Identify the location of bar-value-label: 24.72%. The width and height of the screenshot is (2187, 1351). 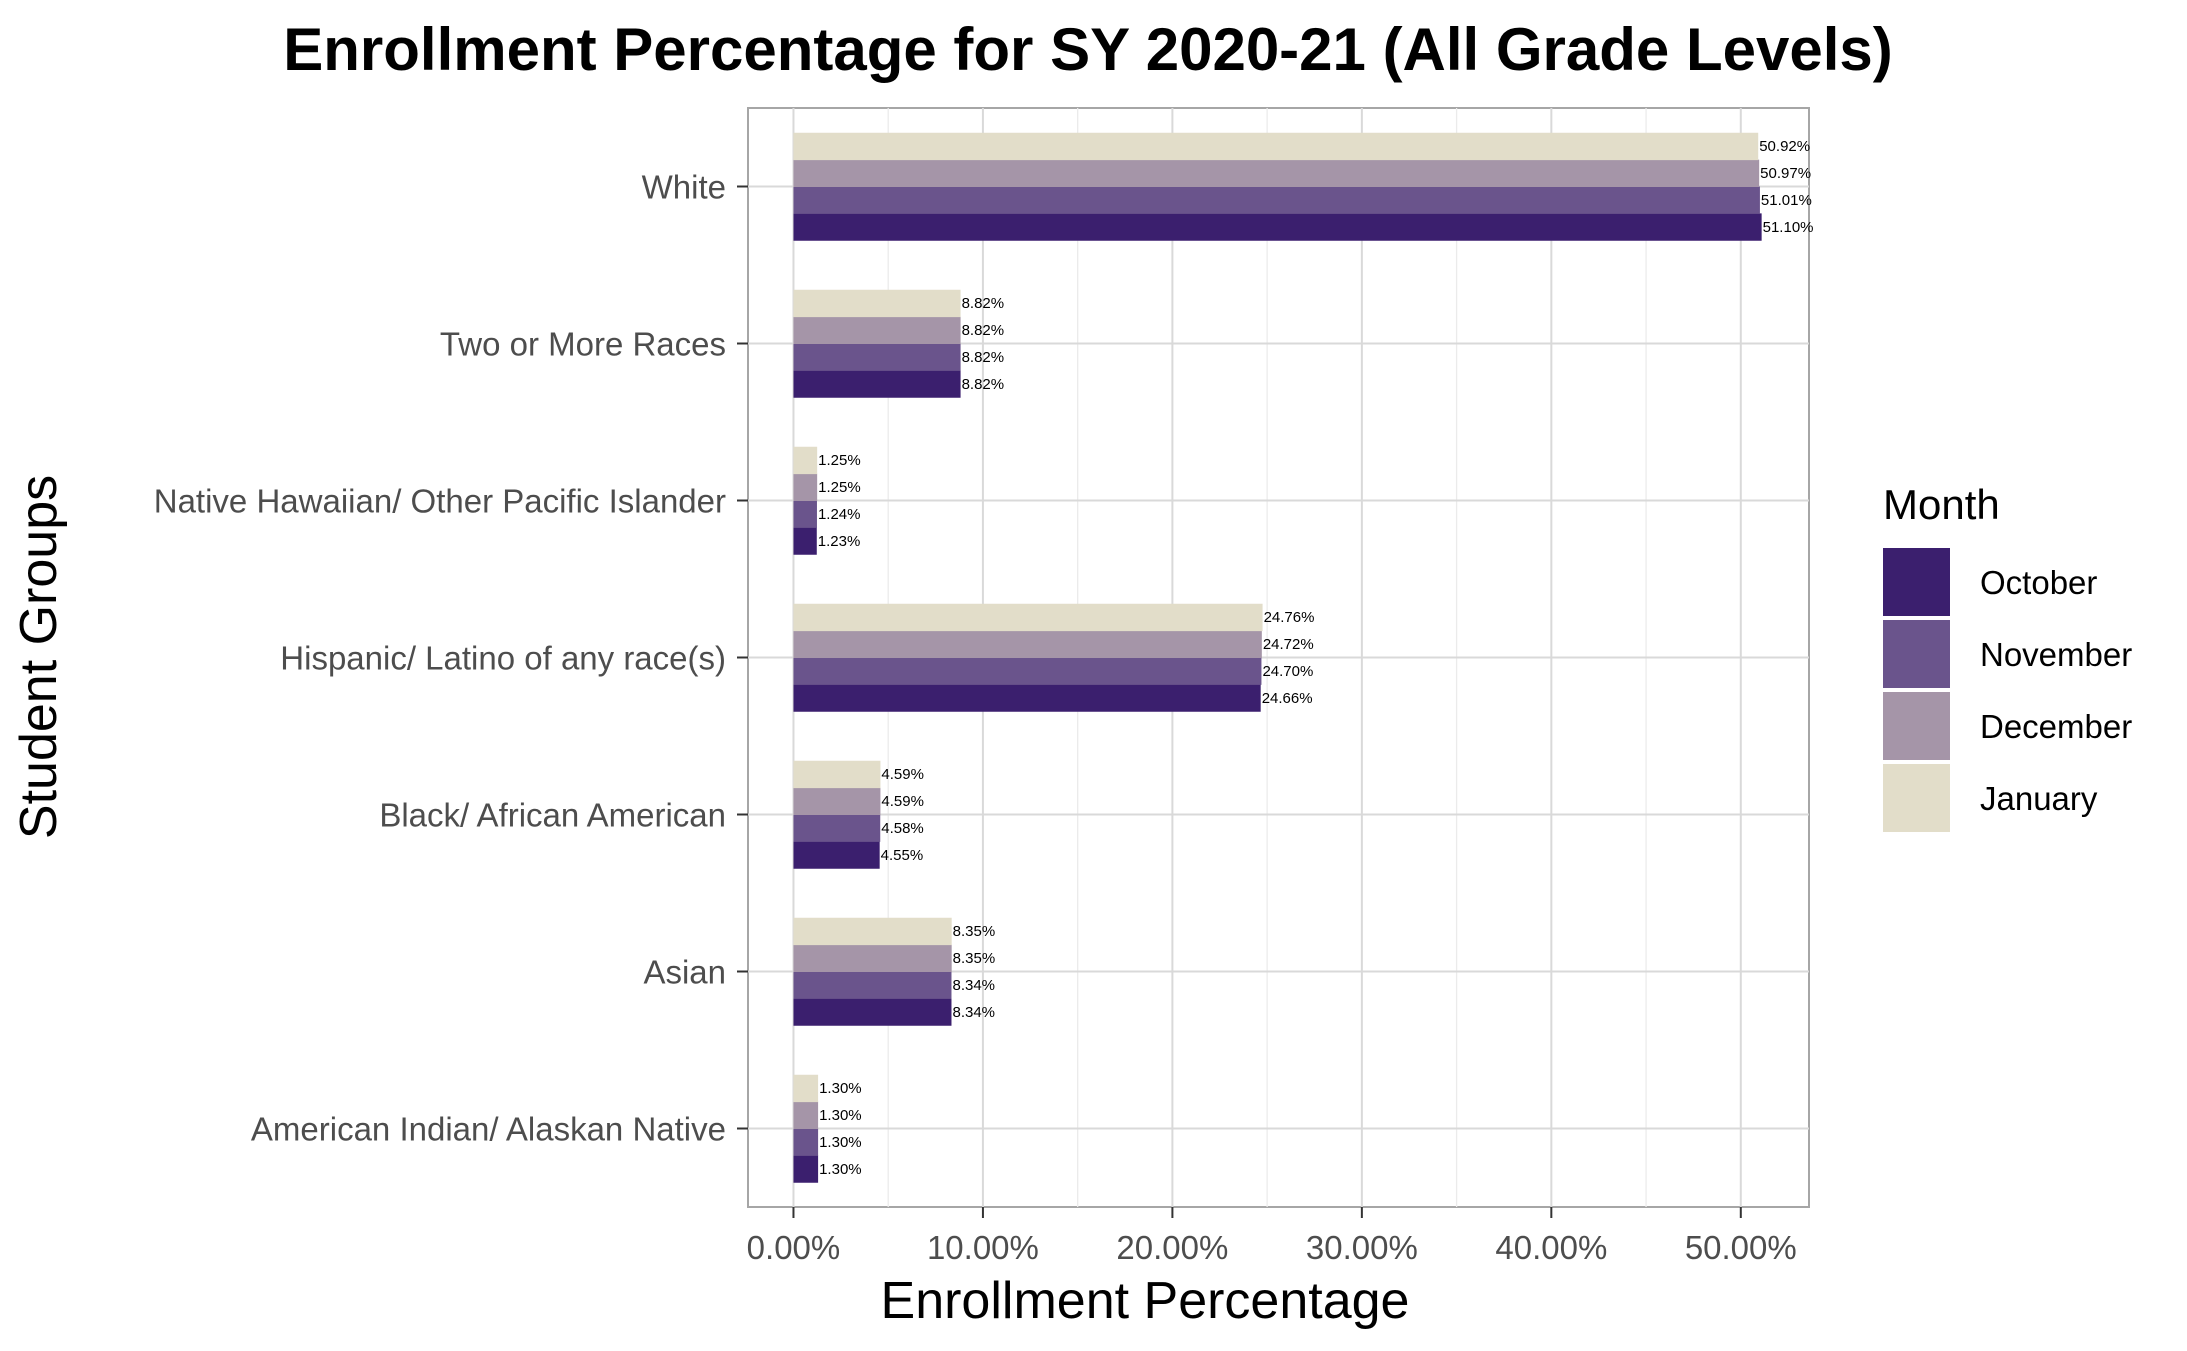
(1288, 644).